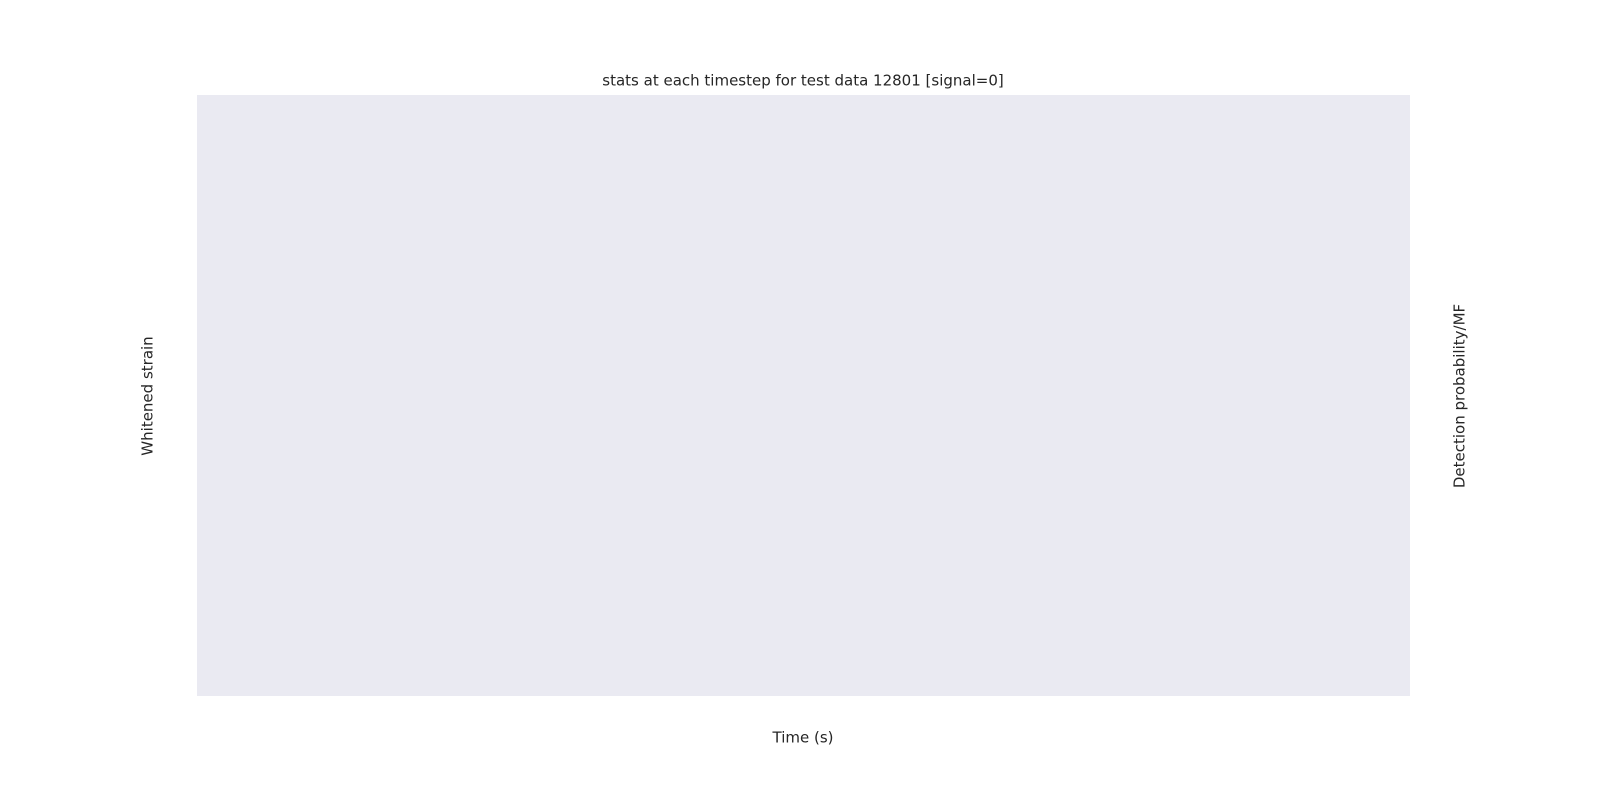 Image resolution: width=1600 pixels, height=804 pixels. What do you see at coordinates (148, 395) in the screenshot?
I see `y-axis-label: Whitened strain` at bounding box center [148, 395].